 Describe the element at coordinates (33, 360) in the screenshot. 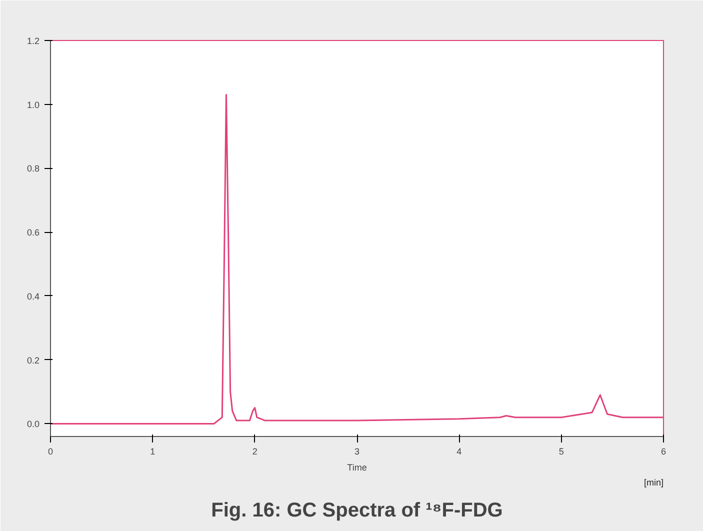

I see `y-tick-label: 0.2` at that location.